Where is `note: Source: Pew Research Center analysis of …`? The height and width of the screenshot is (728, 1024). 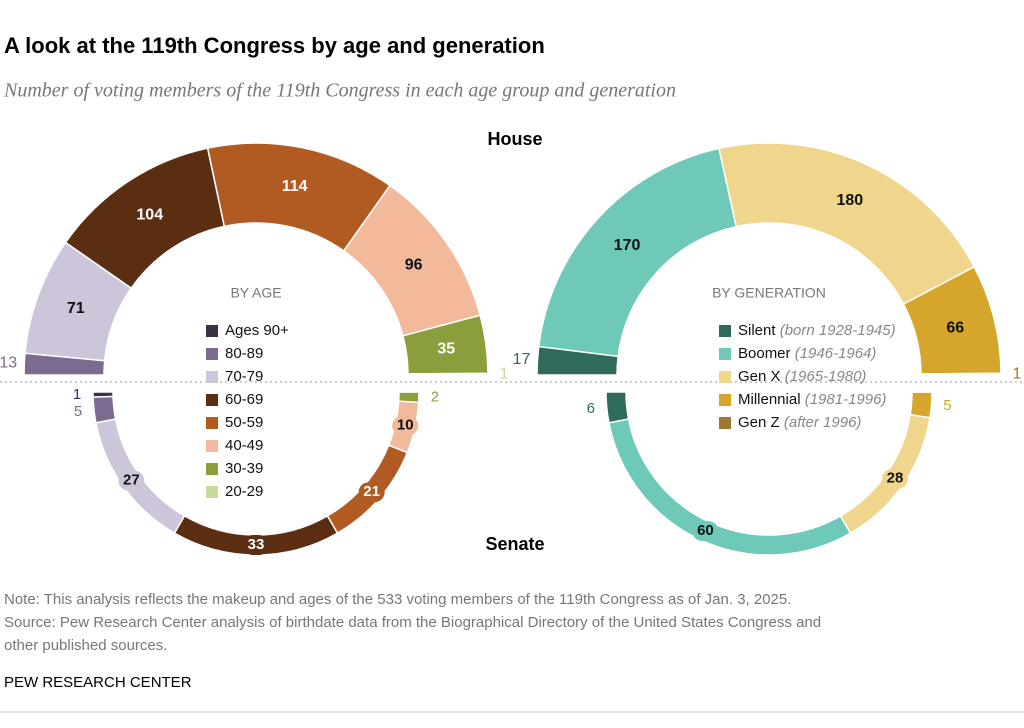 note: Source: Pew Research Center analysis of … is located at coordinates (412, 622).